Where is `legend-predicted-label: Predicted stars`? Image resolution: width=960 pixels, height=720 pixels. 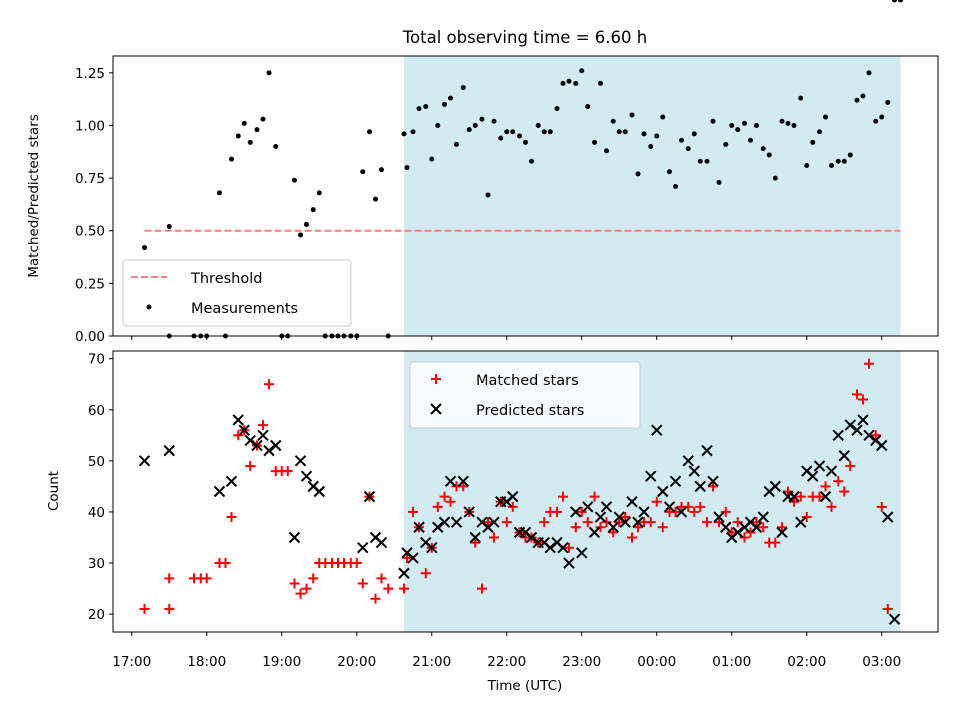
legend-predicted-label: Predicted stars is located at coordinates (530, 411).